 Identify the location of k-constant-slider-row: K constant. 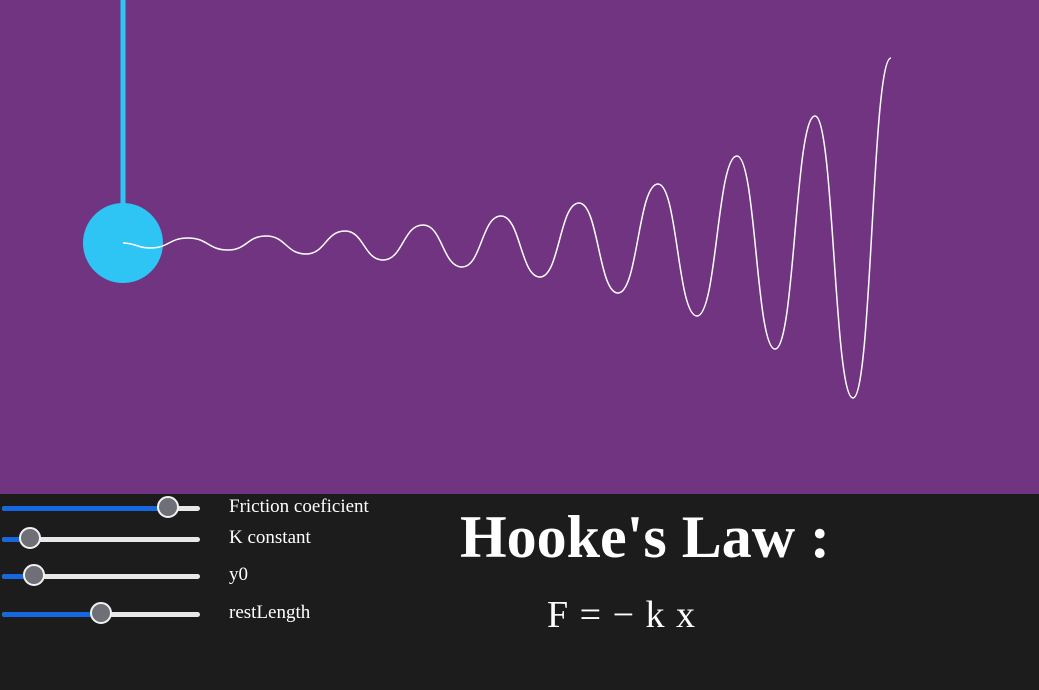
(210, 539).